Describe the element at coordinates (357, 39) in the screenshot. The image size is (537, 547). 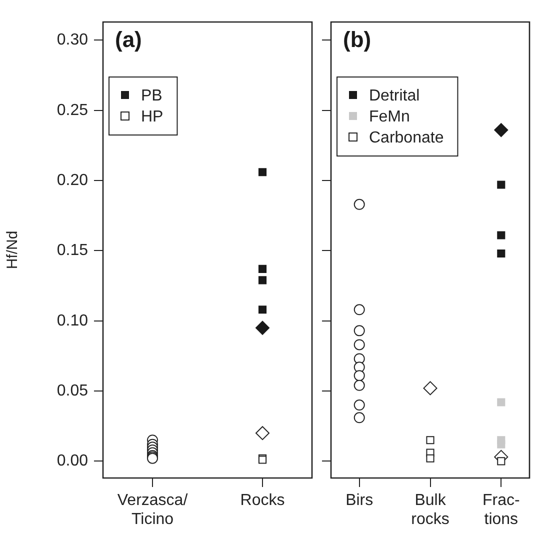
I see `chart-title: (b)` at that location.